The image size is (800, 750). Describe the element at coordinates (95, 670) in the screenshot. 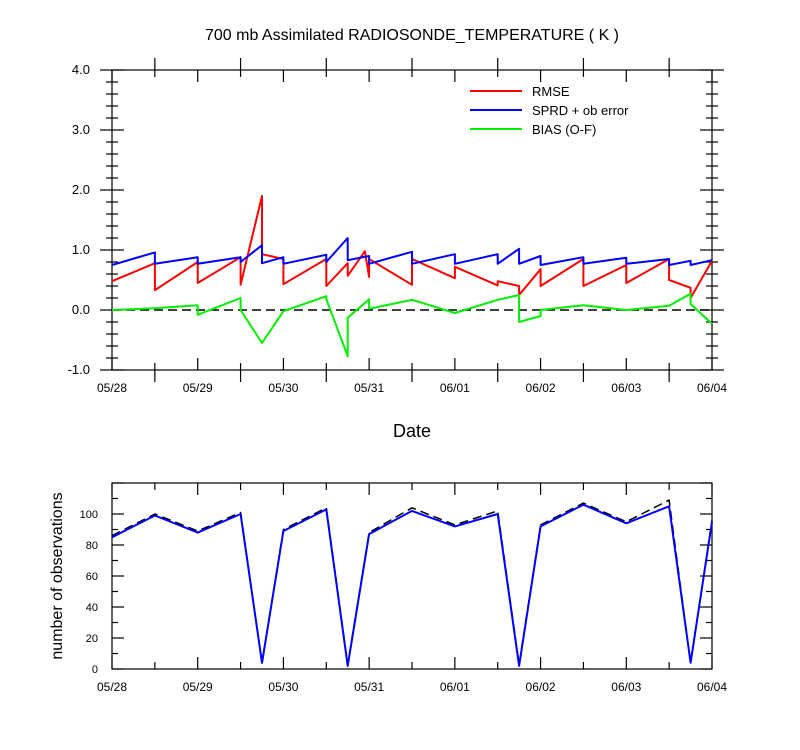

I see `y-tick-label: 0` at that location.